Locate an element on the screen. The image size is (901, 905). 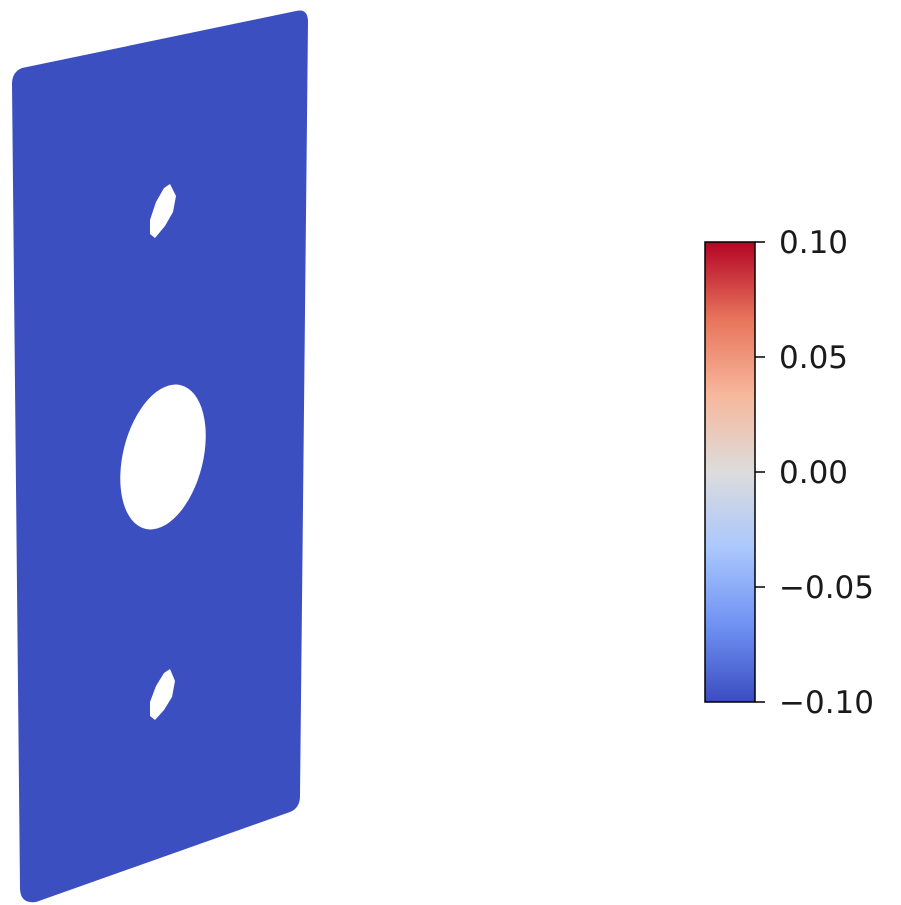
colorbar-tick-label: −0.05 is located at coordinates (826, 588).